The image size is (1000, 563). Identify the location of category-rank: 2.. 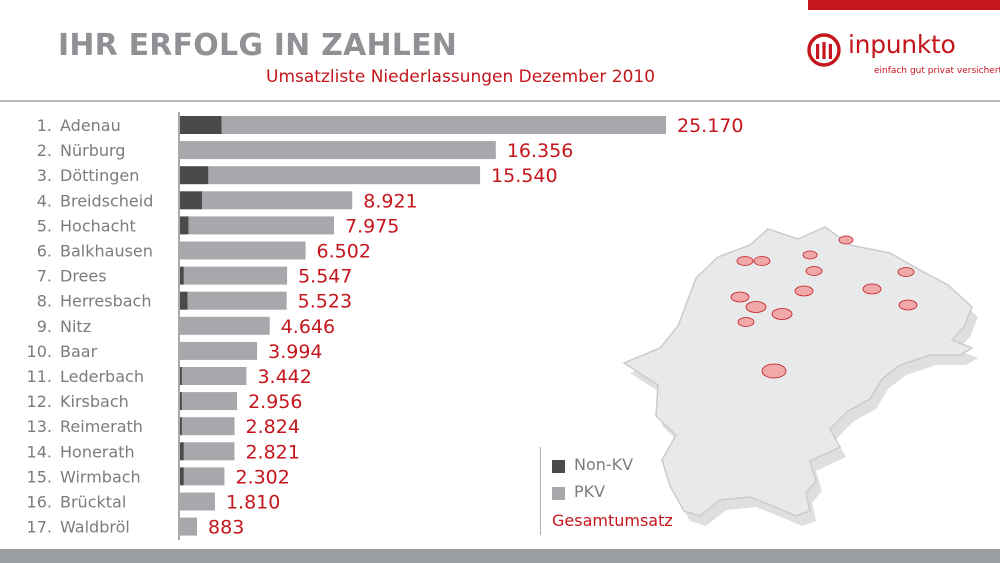
(44, 150).